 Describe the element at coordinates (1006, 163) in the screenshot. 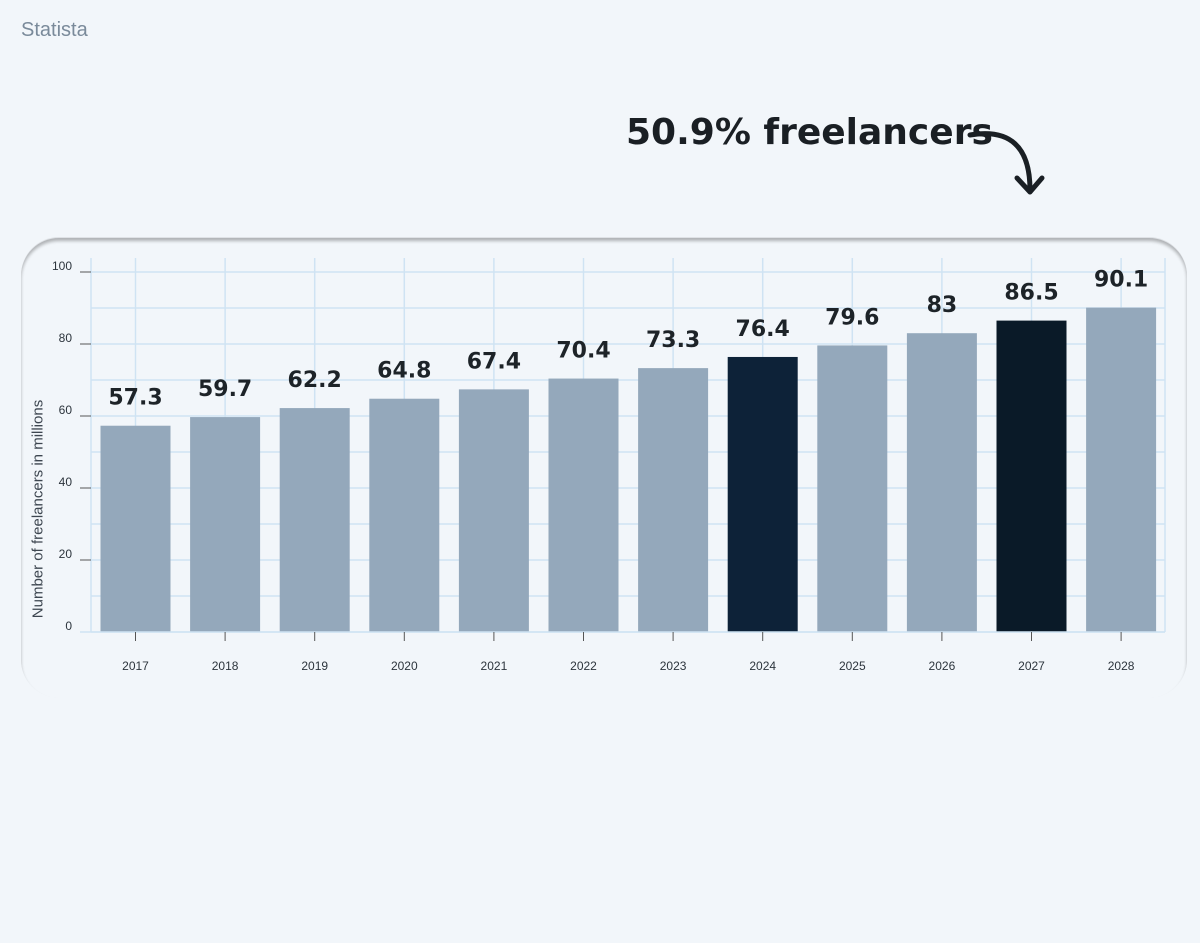

I see `curved-arrow-icon` at that location.